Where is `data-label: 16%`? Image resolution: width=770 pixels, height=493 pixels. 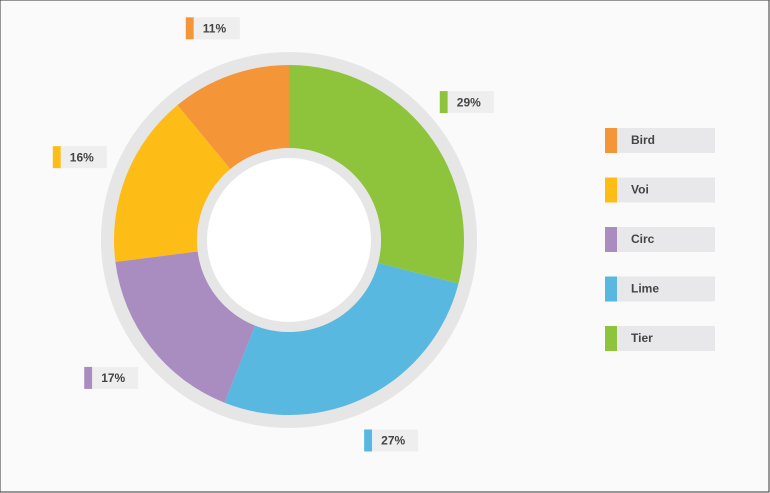
data-label: 16% is located at coordinates (82, 157).